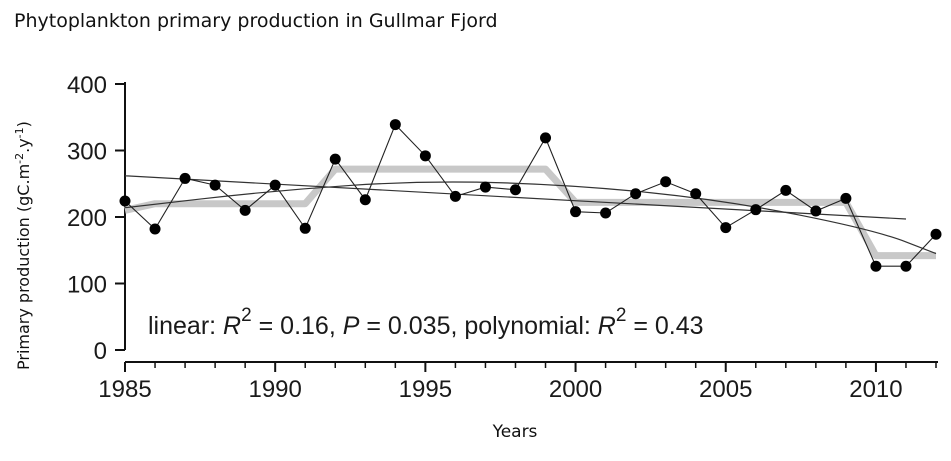  I want to click on annot-linear: linear:, so click(185, 326).